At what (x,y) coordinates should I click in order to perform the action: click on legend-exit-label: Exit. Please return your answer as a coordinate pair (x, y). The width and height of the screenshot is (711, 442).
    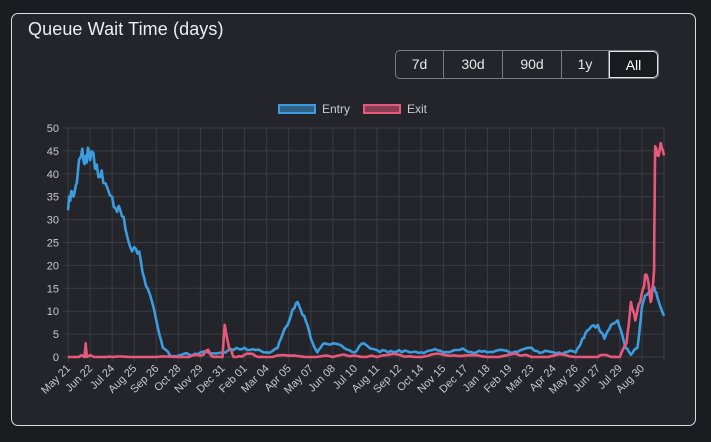
    Looking at the image, I should click on (417, 109).